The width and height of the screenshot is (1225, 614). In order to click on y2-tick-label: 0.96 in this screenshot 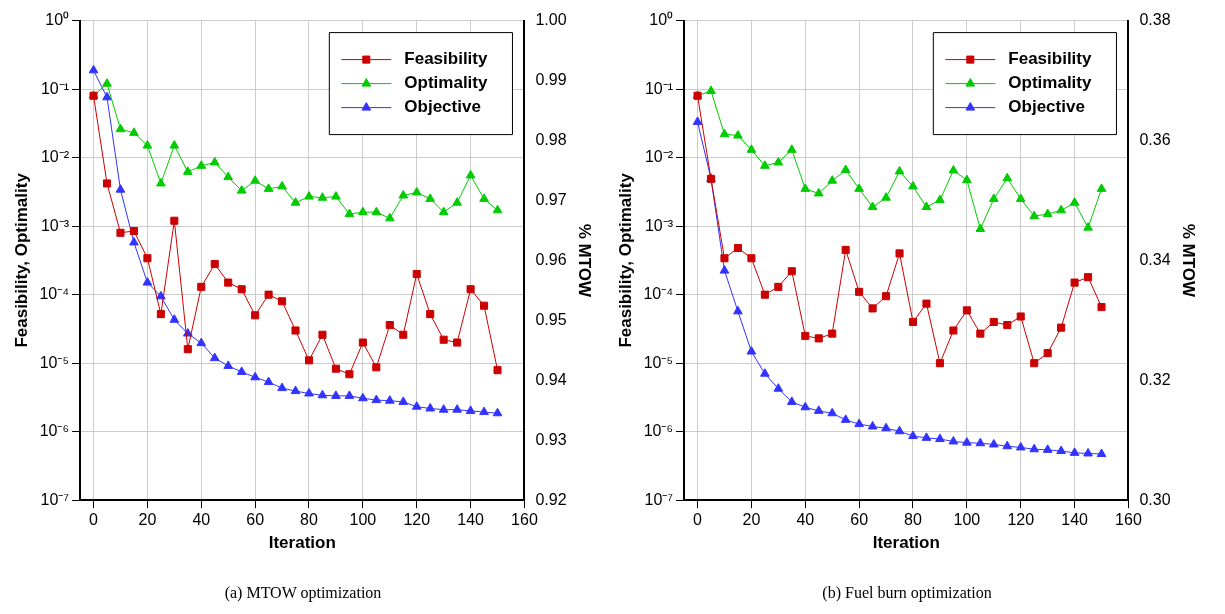, I will do `click(551, 259)`.